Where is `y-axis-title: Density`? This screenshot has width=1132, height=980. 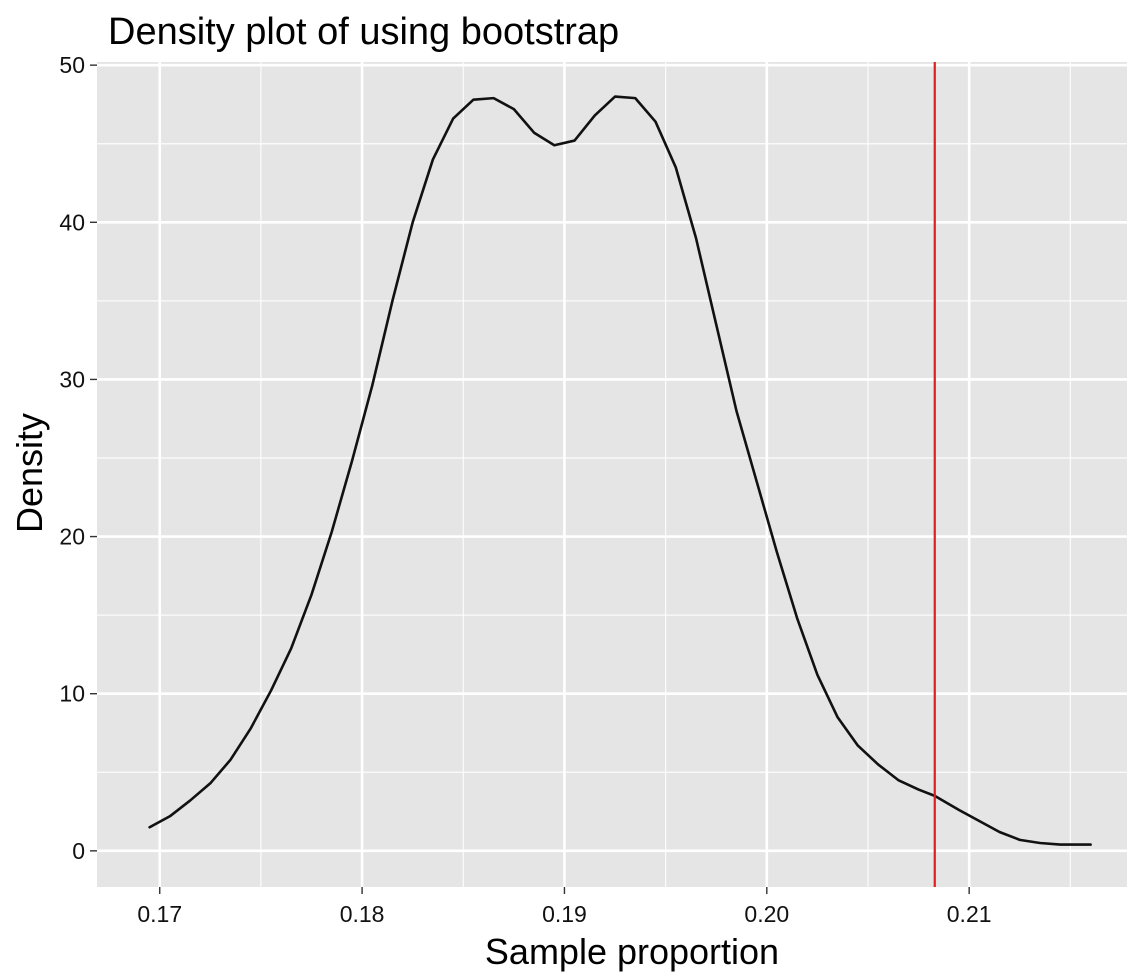 y-axis-title: Density is located at coordinates (29, 473).